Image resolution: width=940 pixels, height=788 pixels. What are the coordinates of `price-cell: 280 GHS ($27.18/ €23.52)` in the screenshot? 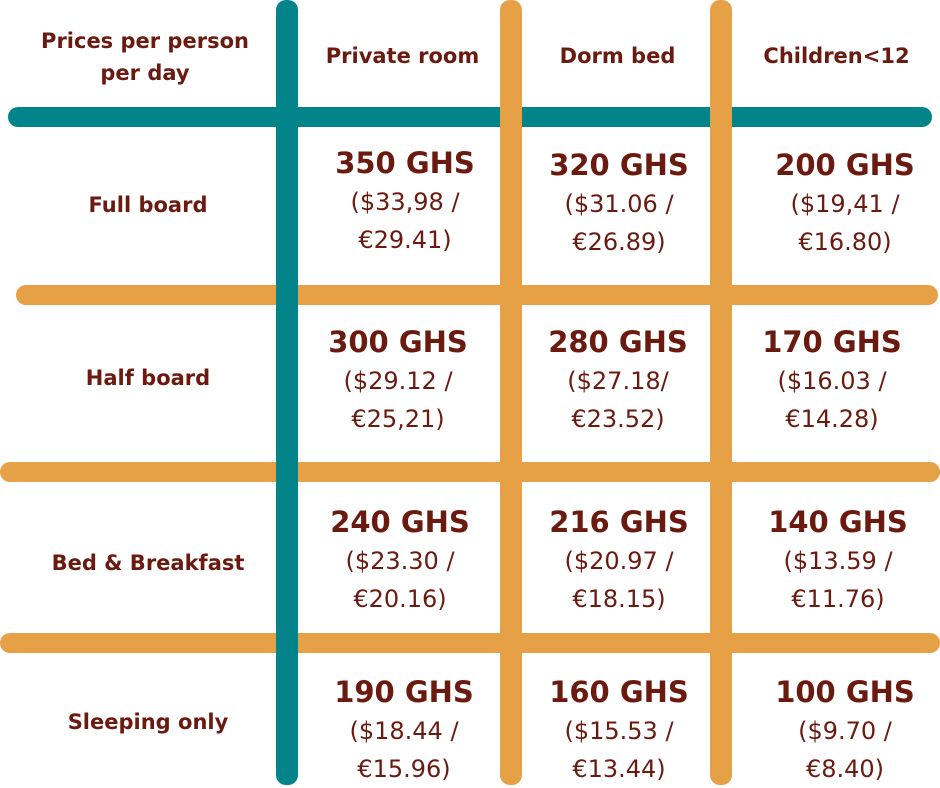 It's located at (618, 380).